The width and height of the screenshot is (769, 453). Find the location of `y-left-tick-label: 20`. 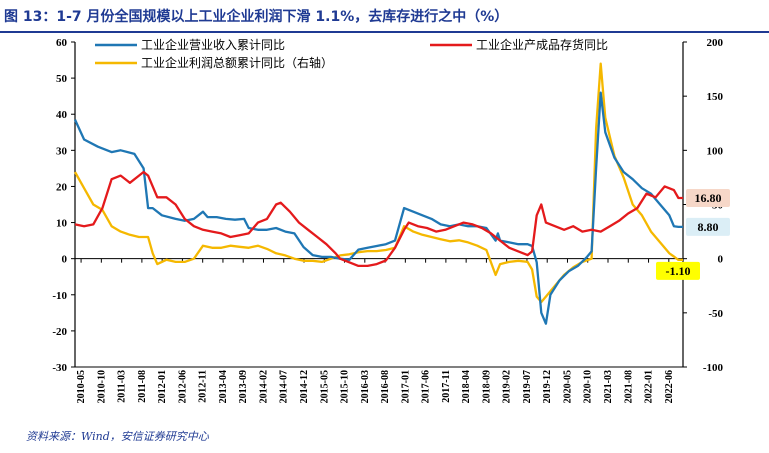

y-left-tick-label: 20 is located at coordinates (62, 187).